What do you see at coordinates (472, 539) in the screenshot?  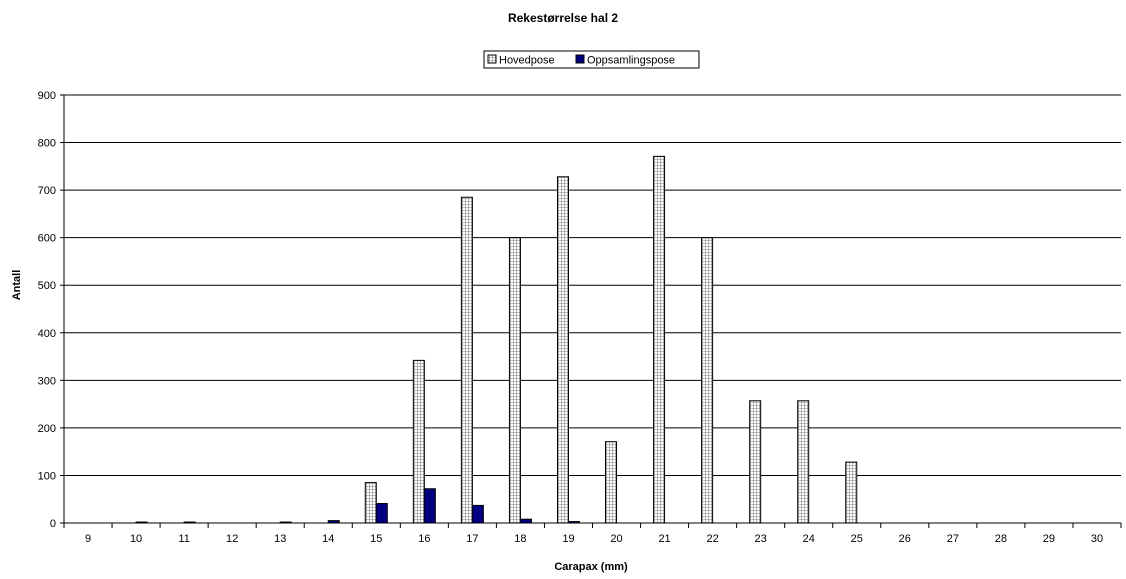 I see `x-tick-label: 17` at bounding box center [472, 539].